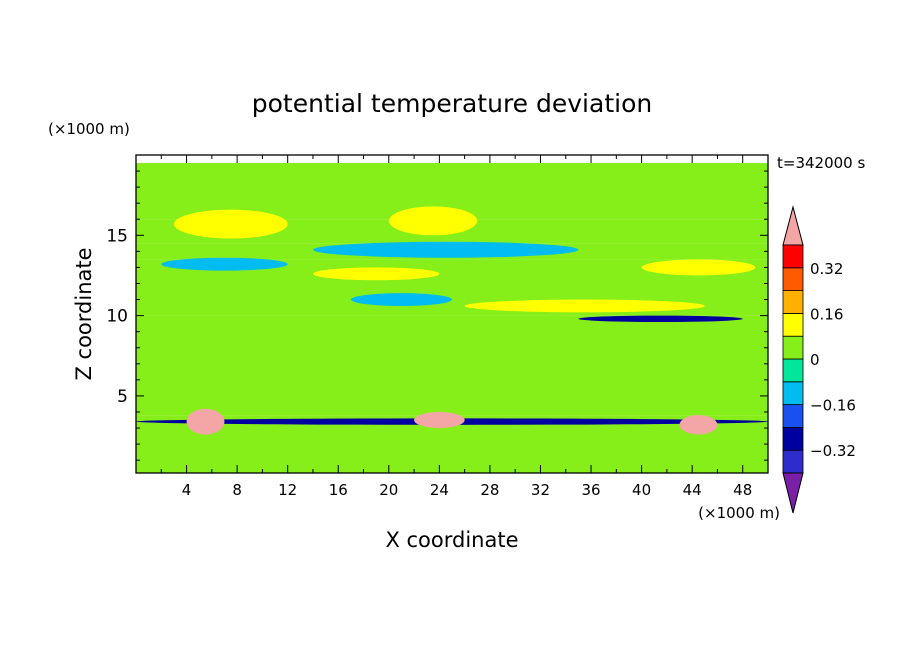 The width and height of the screenshot is (904, 654). Describe the element at coordinates (739, 513) in the screenshot. I see `x-unit-label: (×1000 m)` at that location.